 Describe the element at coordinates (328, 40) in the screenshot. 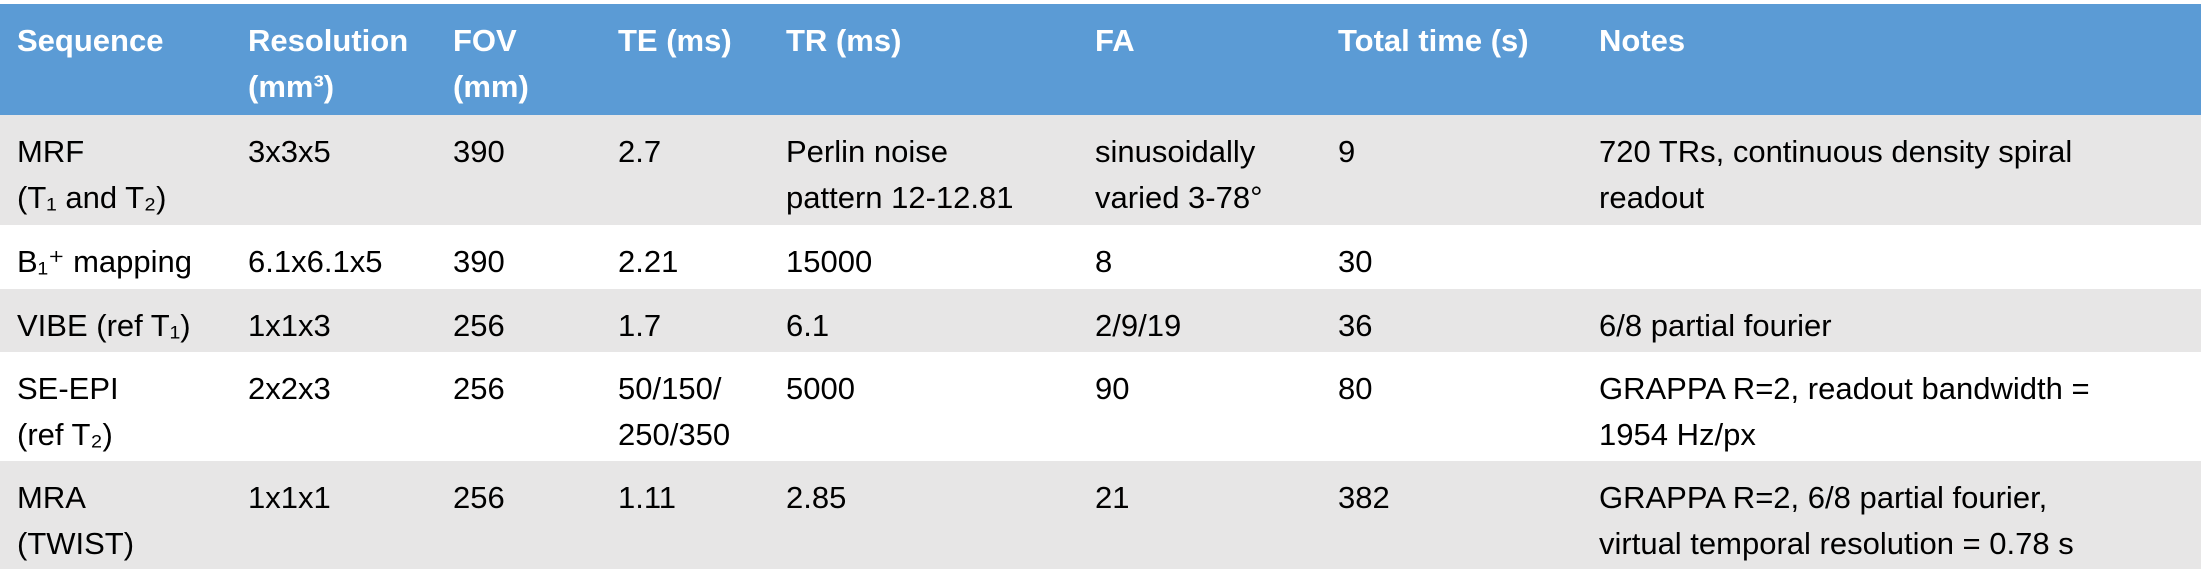

I see `cell-text: Resolution` at that location.